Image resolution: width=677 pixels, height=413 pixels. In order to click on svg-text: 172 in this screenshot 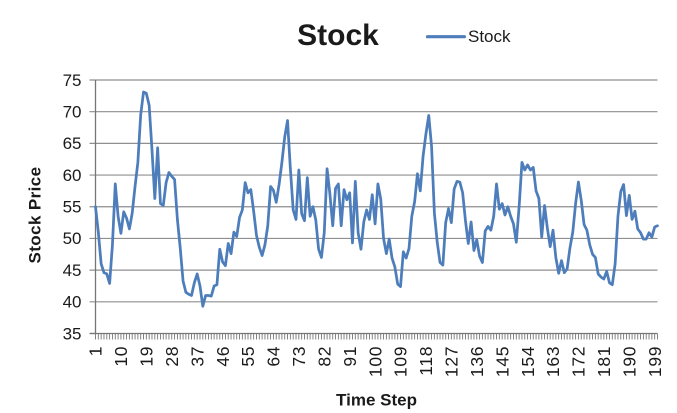, I will do `click(579, 361)`.